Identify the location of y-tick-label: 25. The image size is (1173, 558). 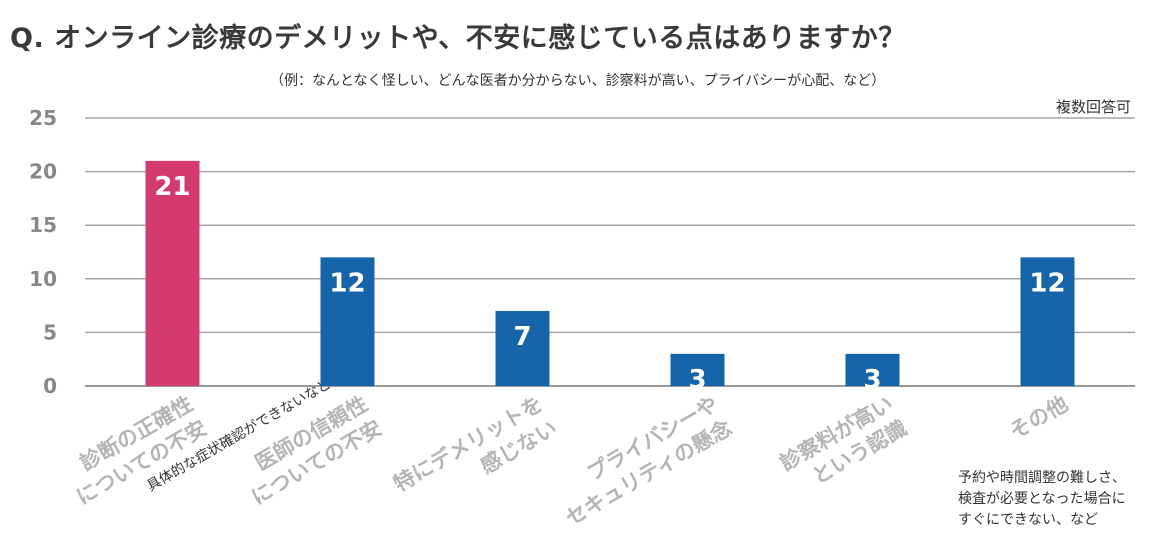
(43, 118).